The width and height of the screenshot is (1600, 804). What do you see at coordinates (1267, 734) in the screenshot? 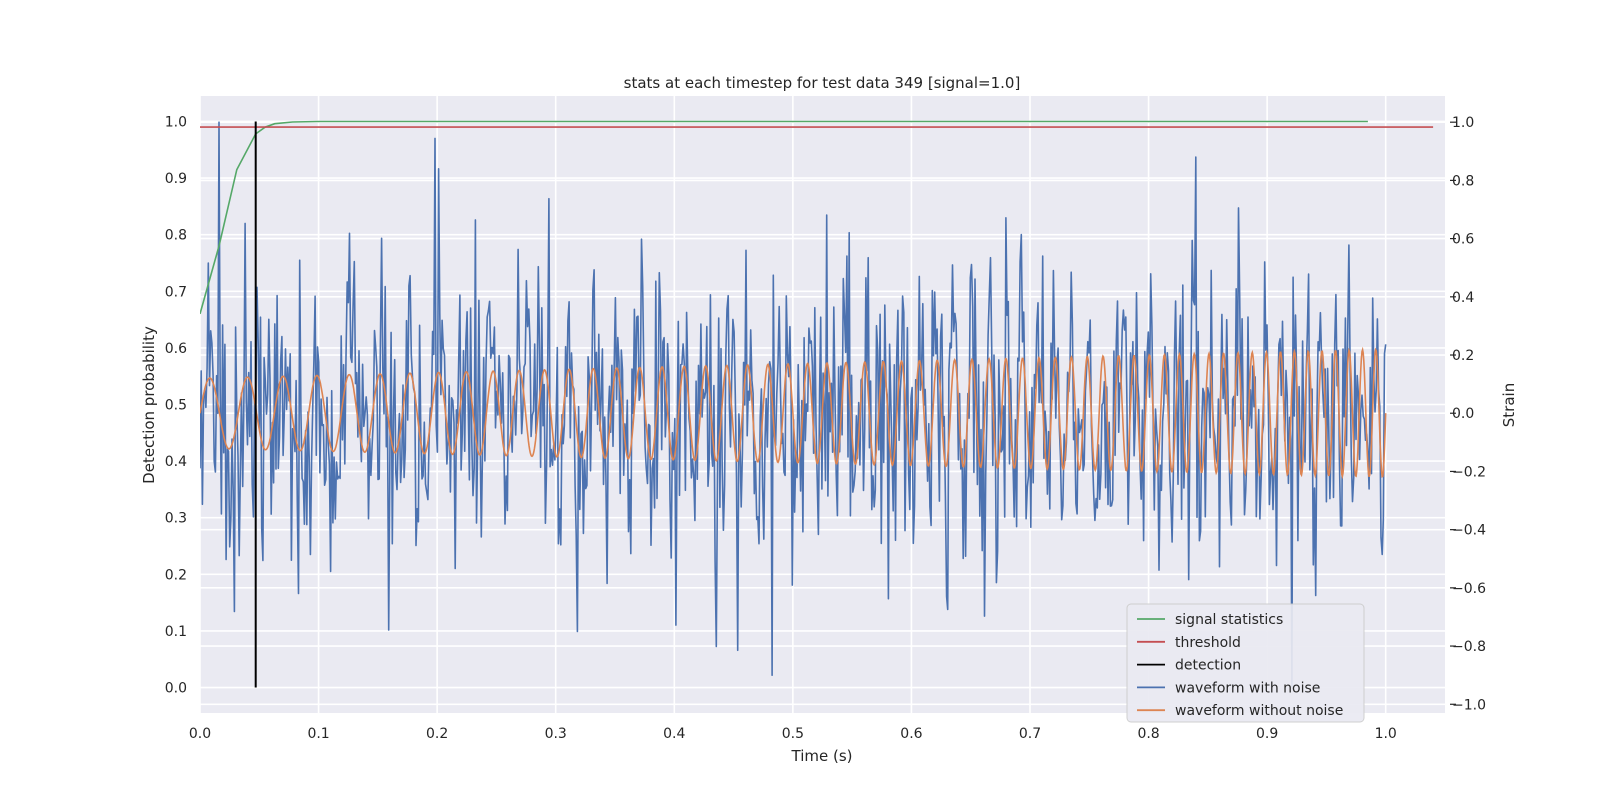
I see `x-tick-label: 0.9` at bounding box center [1267, 734].